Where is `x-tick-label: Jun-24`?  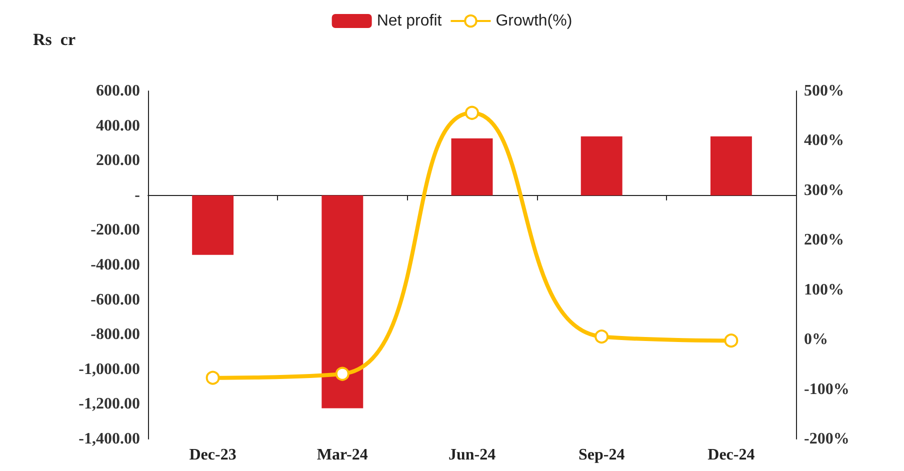 x-tick-label: Jun-24 is located at coordinates (472, 455).